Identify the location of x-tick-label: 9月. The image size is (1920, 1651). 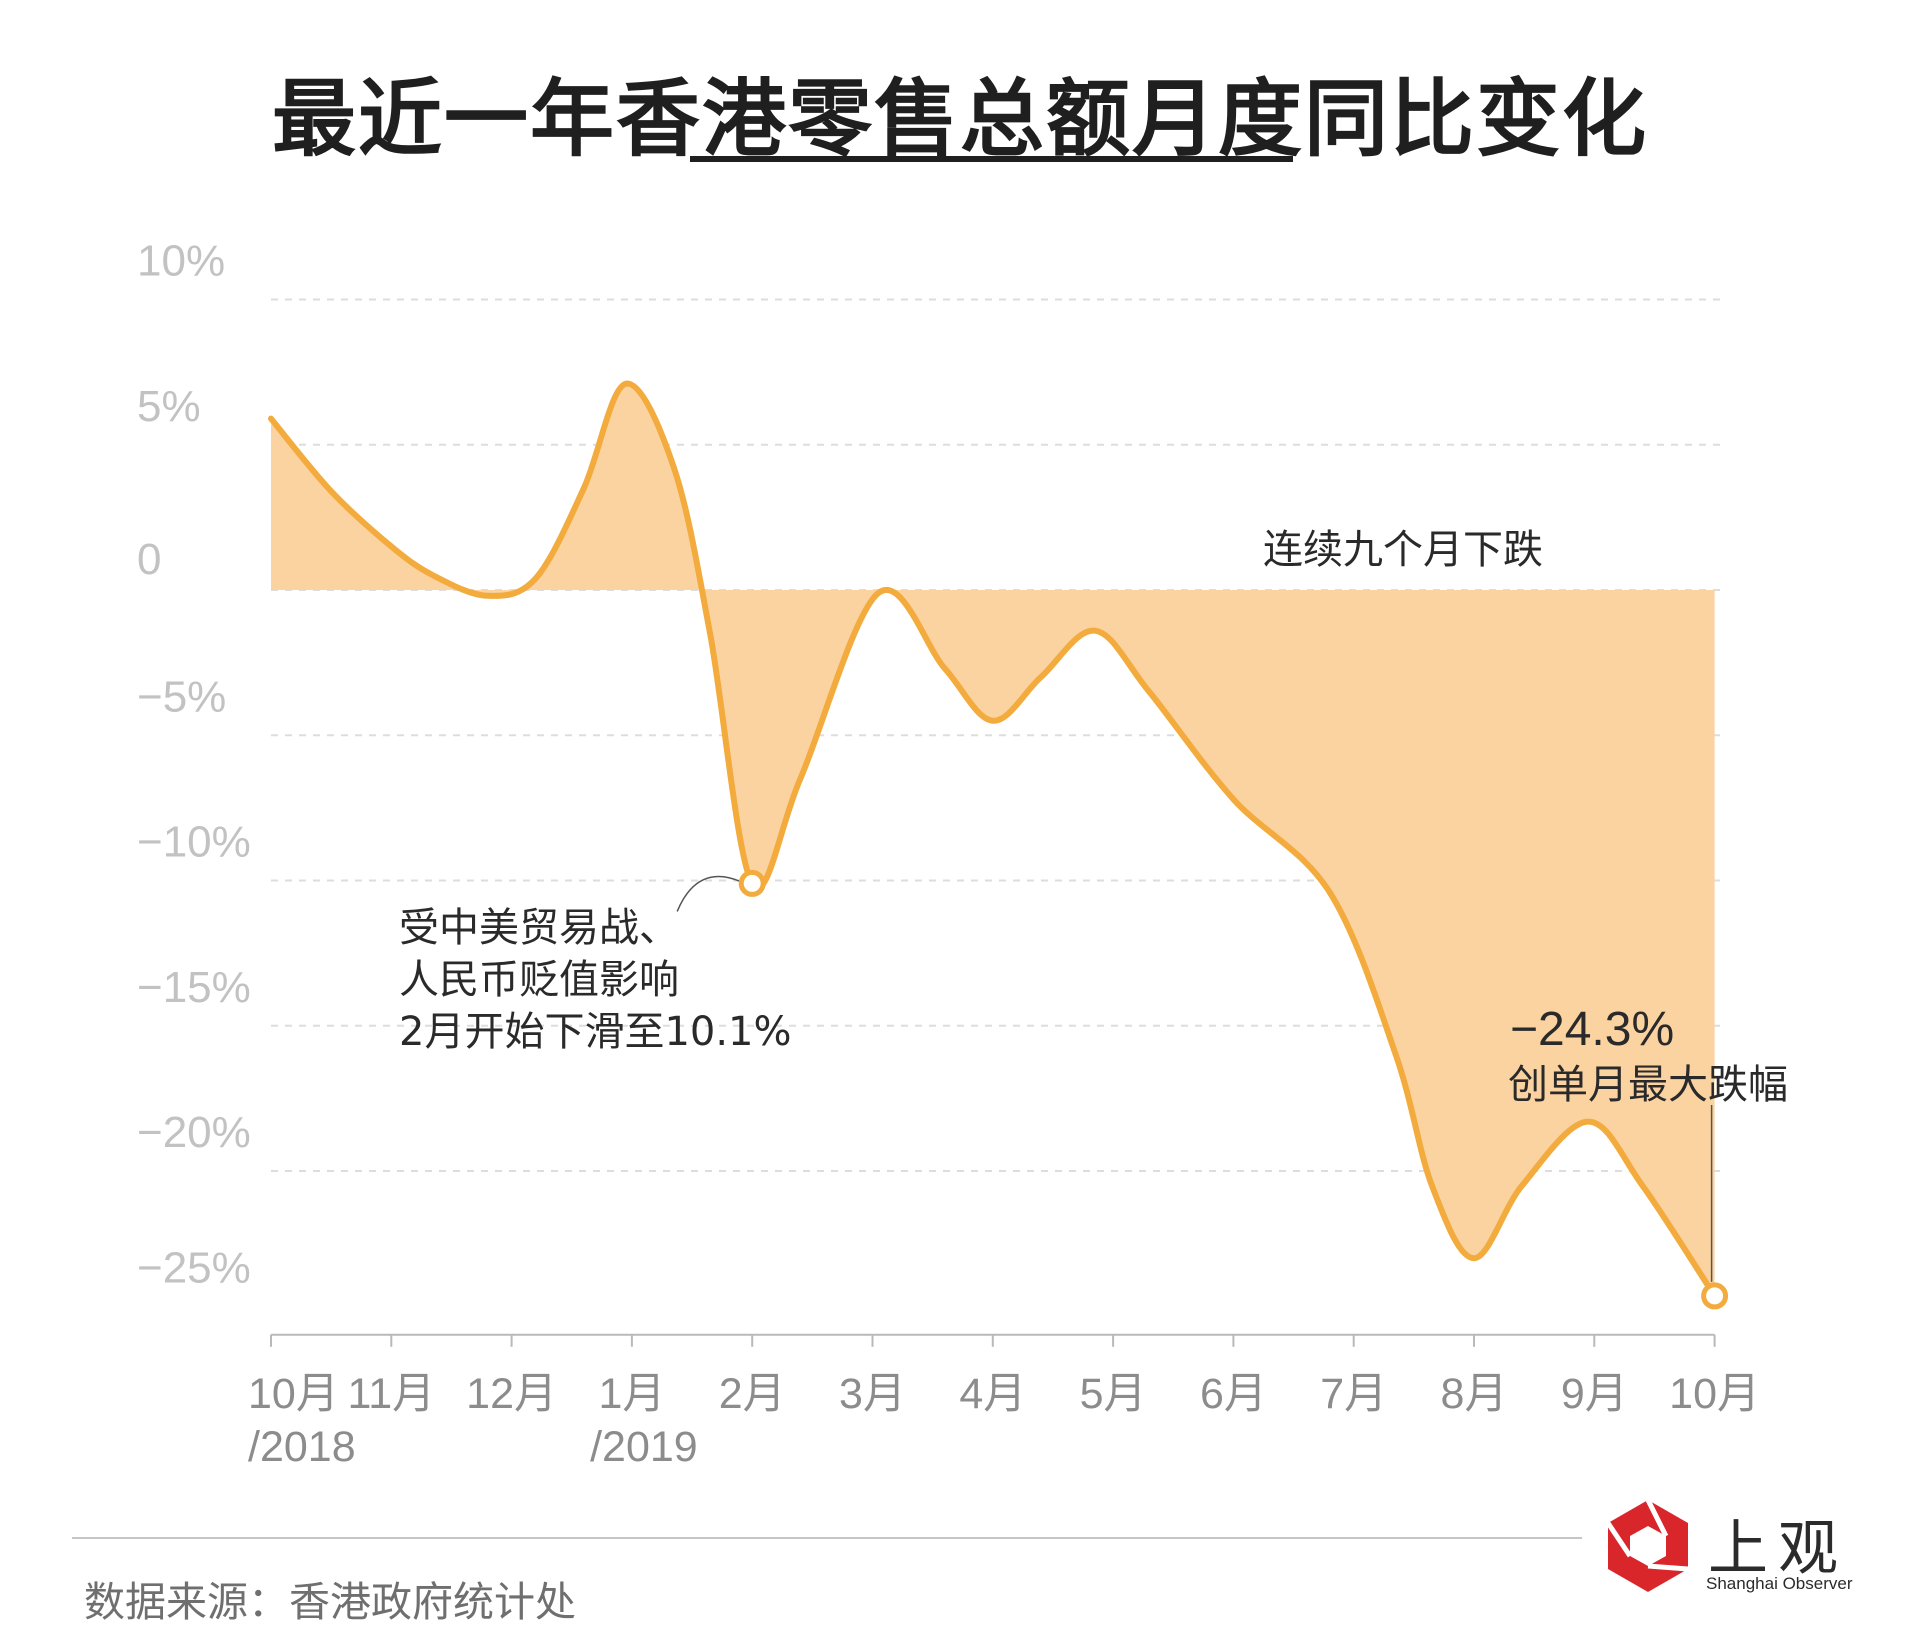
(1594, 1394).